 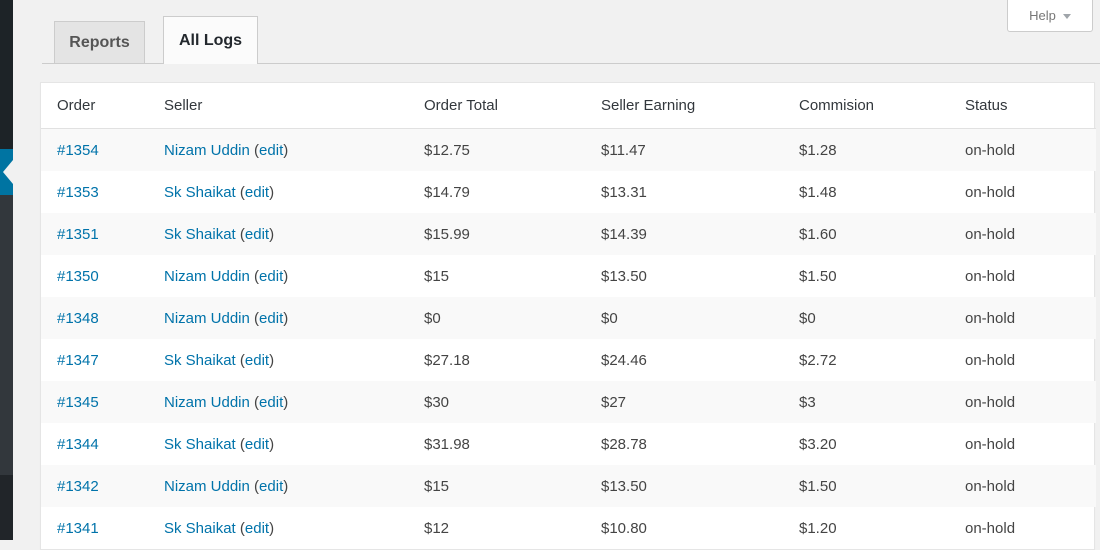 I want to click on commission-cell: $1.20, so click(x=818, y=528).